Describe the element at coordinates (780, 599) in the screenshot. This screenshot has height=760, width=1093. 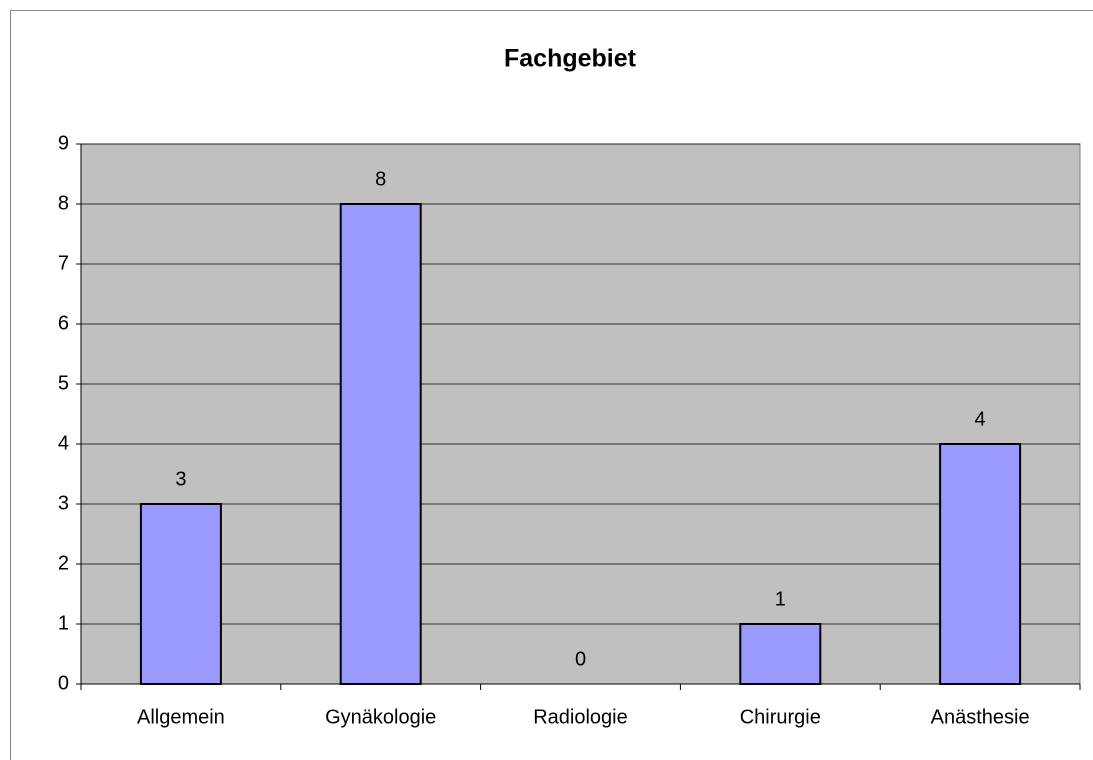
I see `data-label: 1` at that location.